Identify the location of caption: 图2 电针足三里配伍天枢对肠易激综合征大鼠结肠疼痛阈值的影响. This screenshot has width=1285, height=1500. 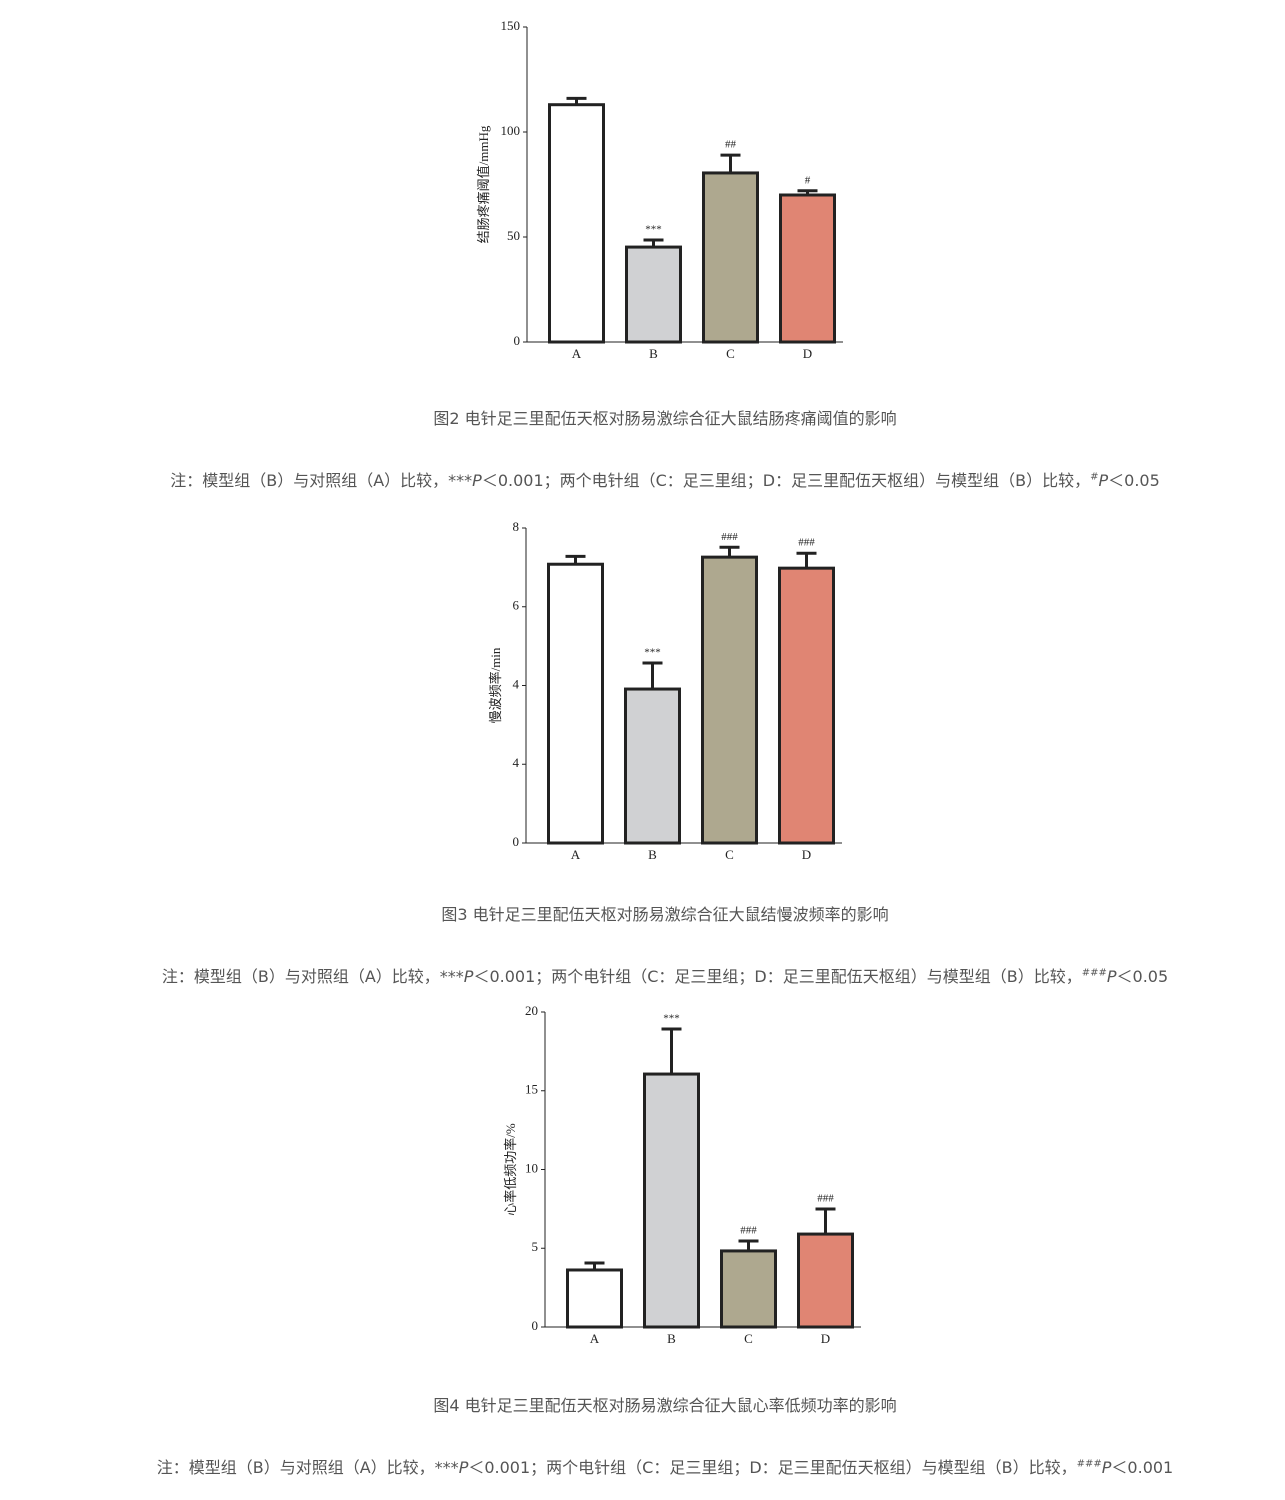
(665, 418).